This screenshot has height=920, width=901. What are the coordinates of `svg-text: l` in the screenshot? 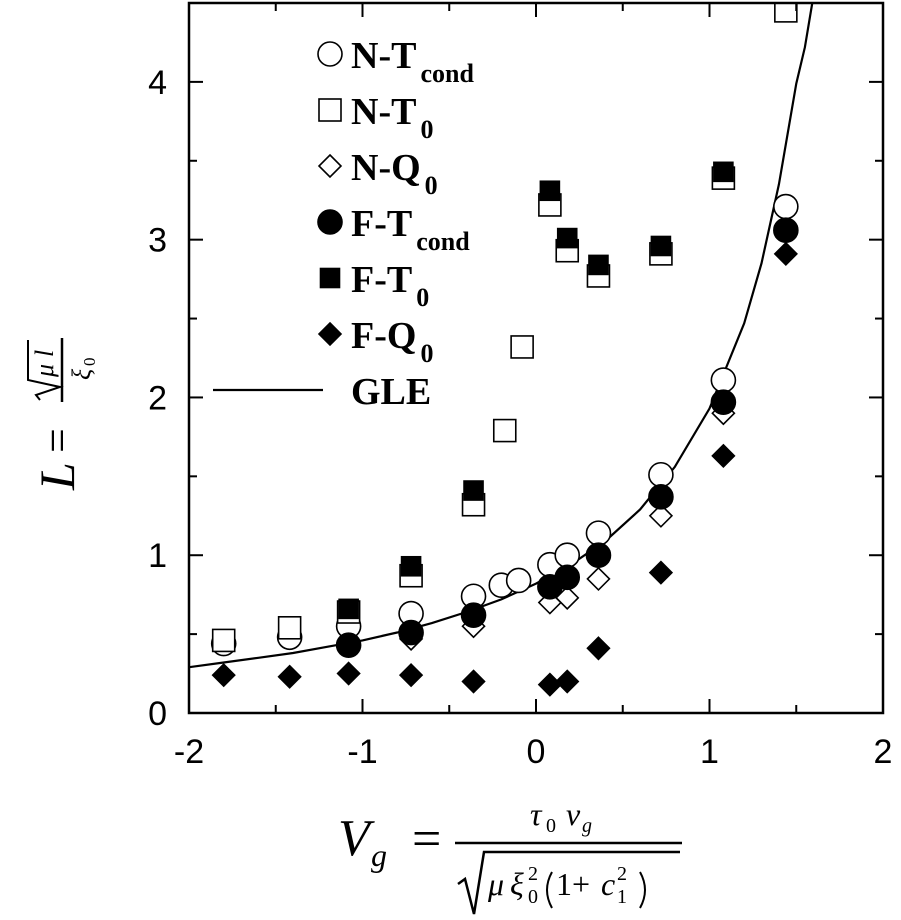 It's located at (44, 353).